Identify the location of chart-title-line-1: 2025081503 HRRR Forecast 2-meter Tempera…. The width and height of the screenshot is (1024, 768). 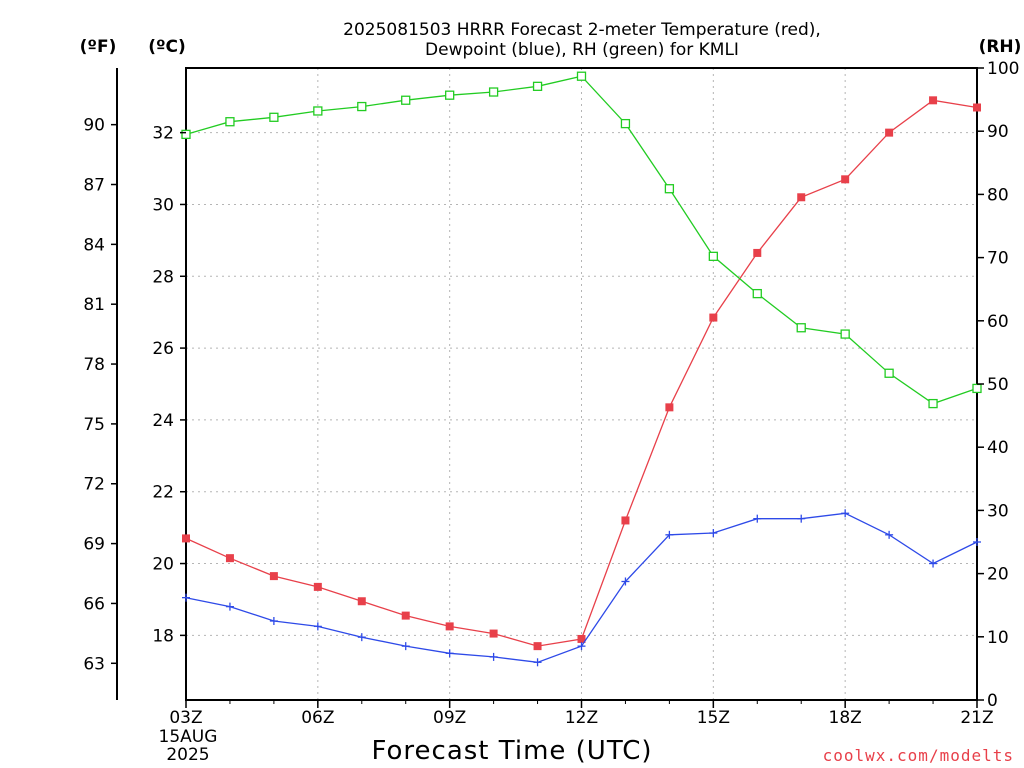
(582, 30).